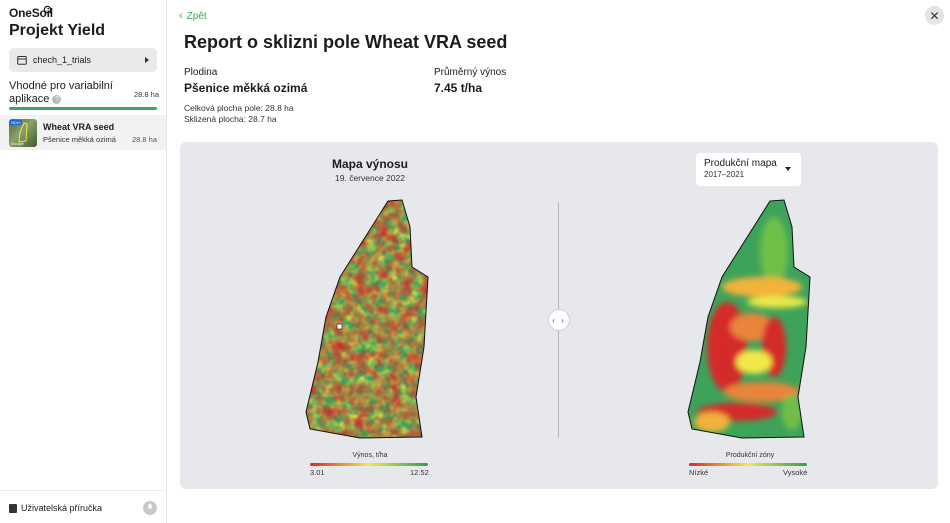 The width and height of the screenshot is (950, 523). I want to click on map-type-dropdown: Produkční mapa 2017–2021, so click(748, 169).